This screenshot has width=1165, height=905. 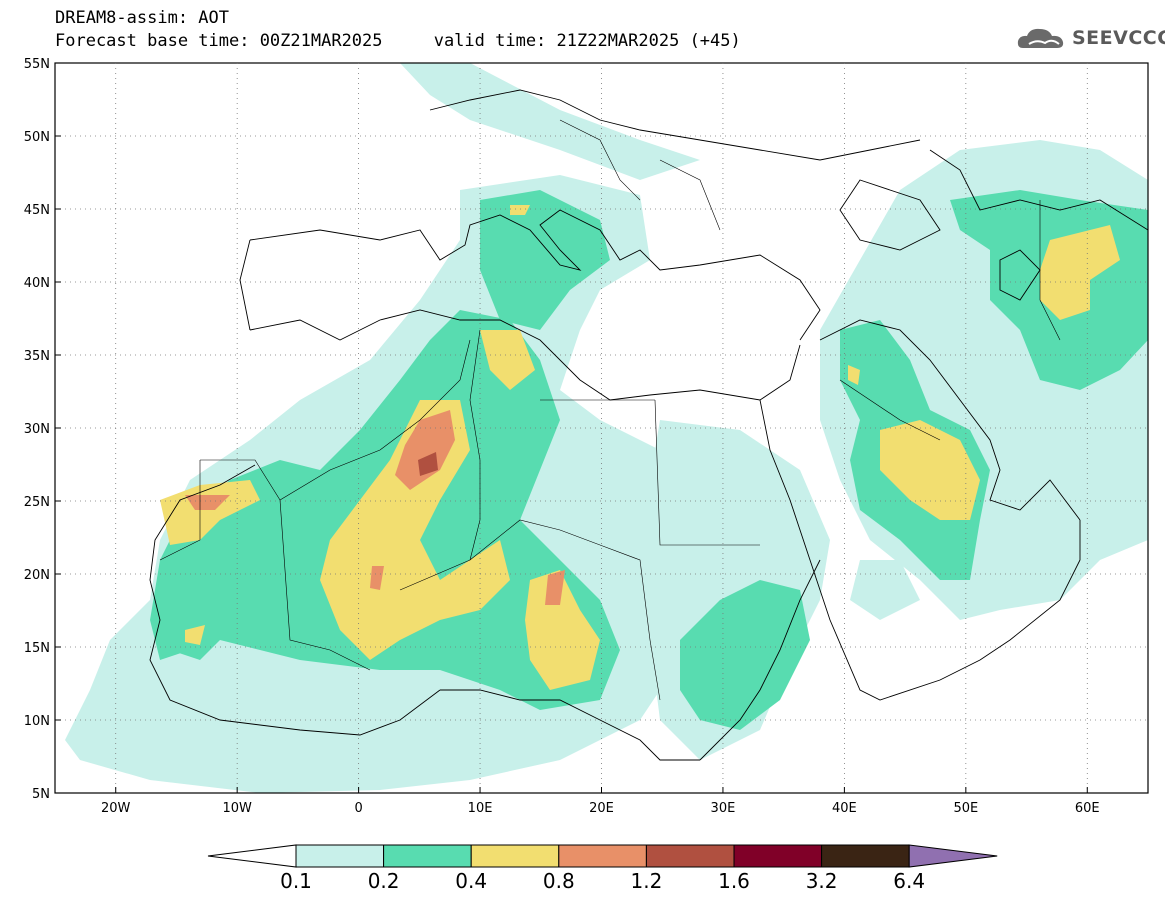 I want to click on colorbar-label: 6.4, so click(x=909, y=881).